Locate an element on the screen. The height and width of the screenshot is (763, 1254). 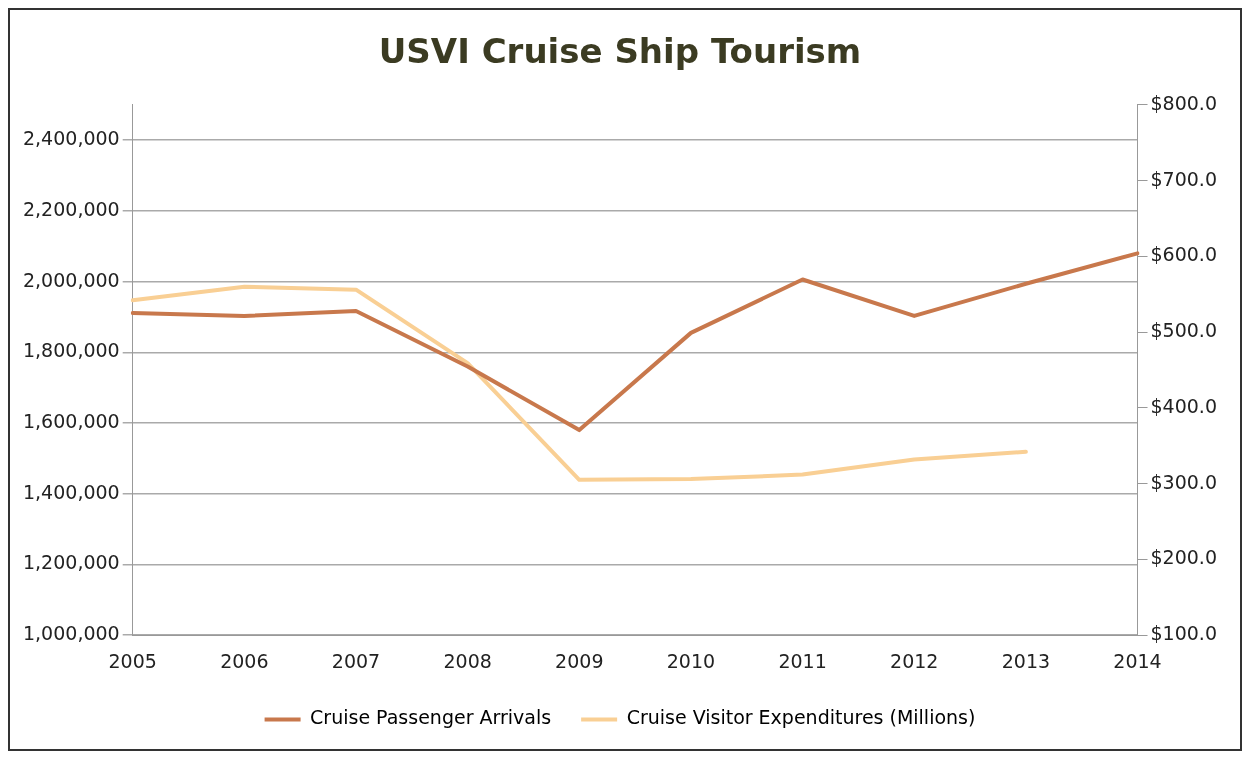
x-tick-label: 2009 is located at coordinates (579, 660).